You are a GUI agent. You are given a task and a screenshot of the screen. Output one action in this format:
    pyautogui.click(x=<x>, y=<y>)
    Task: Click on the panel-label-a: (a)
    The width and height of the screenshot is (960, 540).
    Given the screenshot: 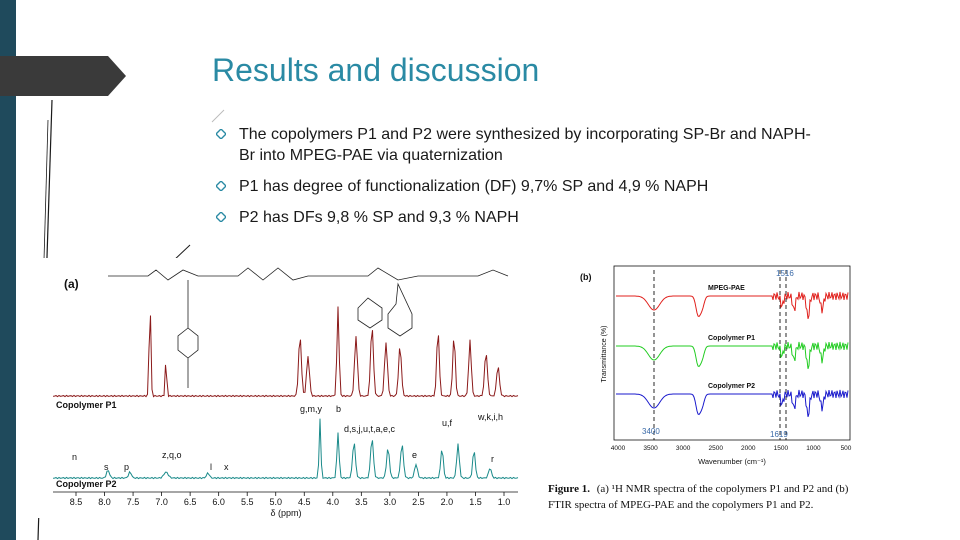 What is the action you would take?
    pyautogui.click(x=71, y=284)
    